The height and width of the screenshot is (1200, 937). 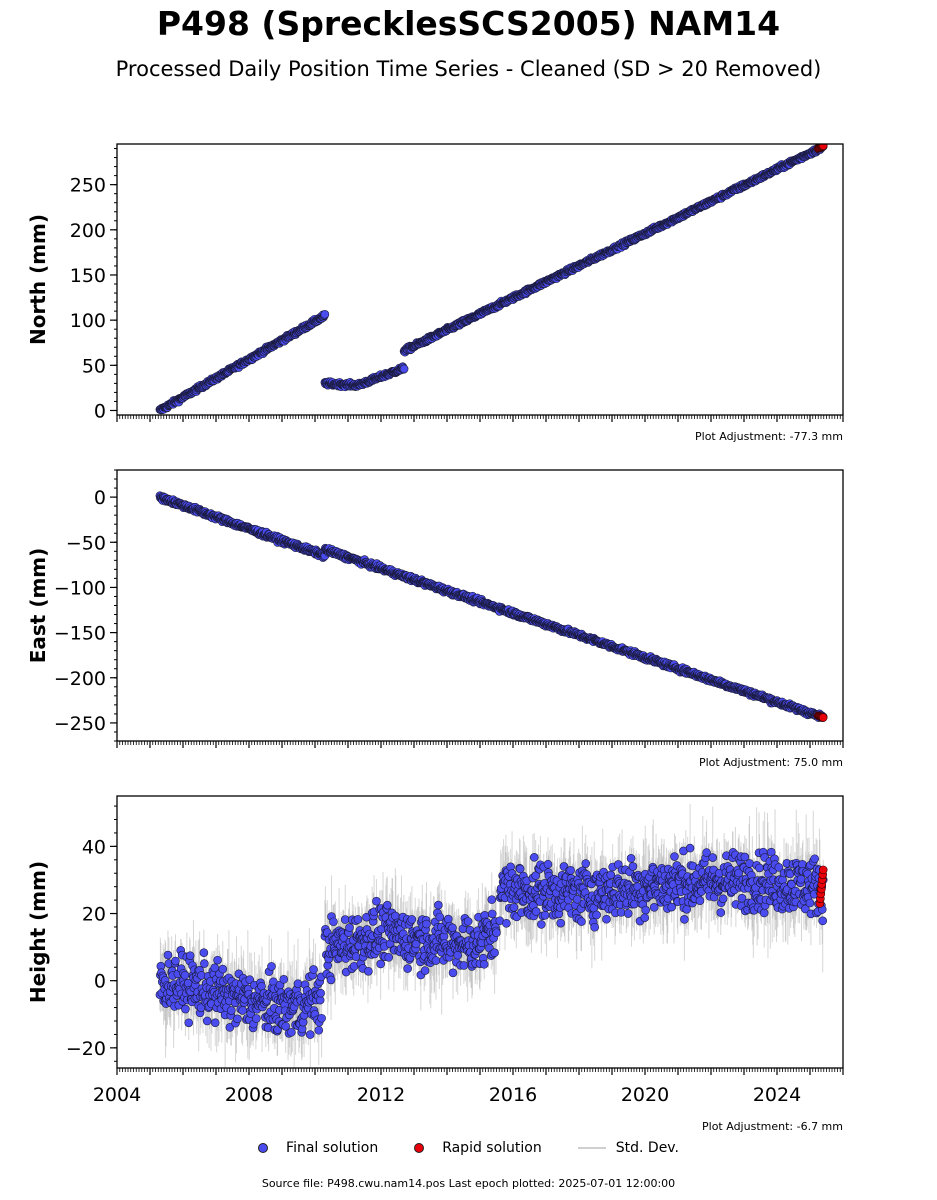 I want to click on final-solution-points, so click(x=491, y=606).